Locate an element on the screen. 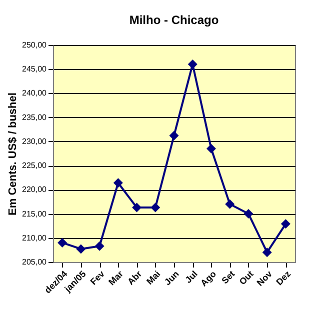  x-tick-label: Ago is located at coordinates (208, 278).